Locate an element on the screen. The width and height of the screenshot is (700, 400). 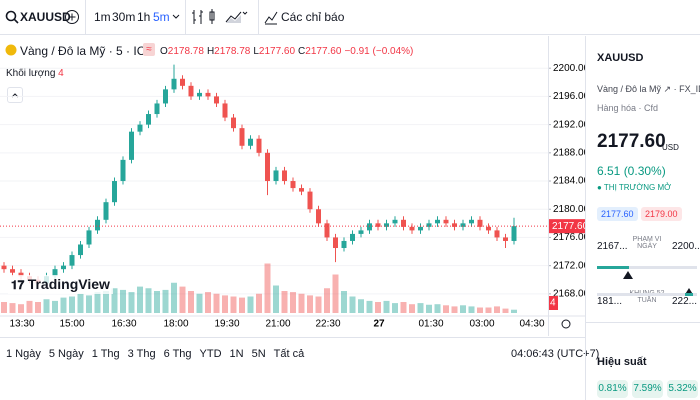
range-button: 5N is located at coordinates (258, 354).